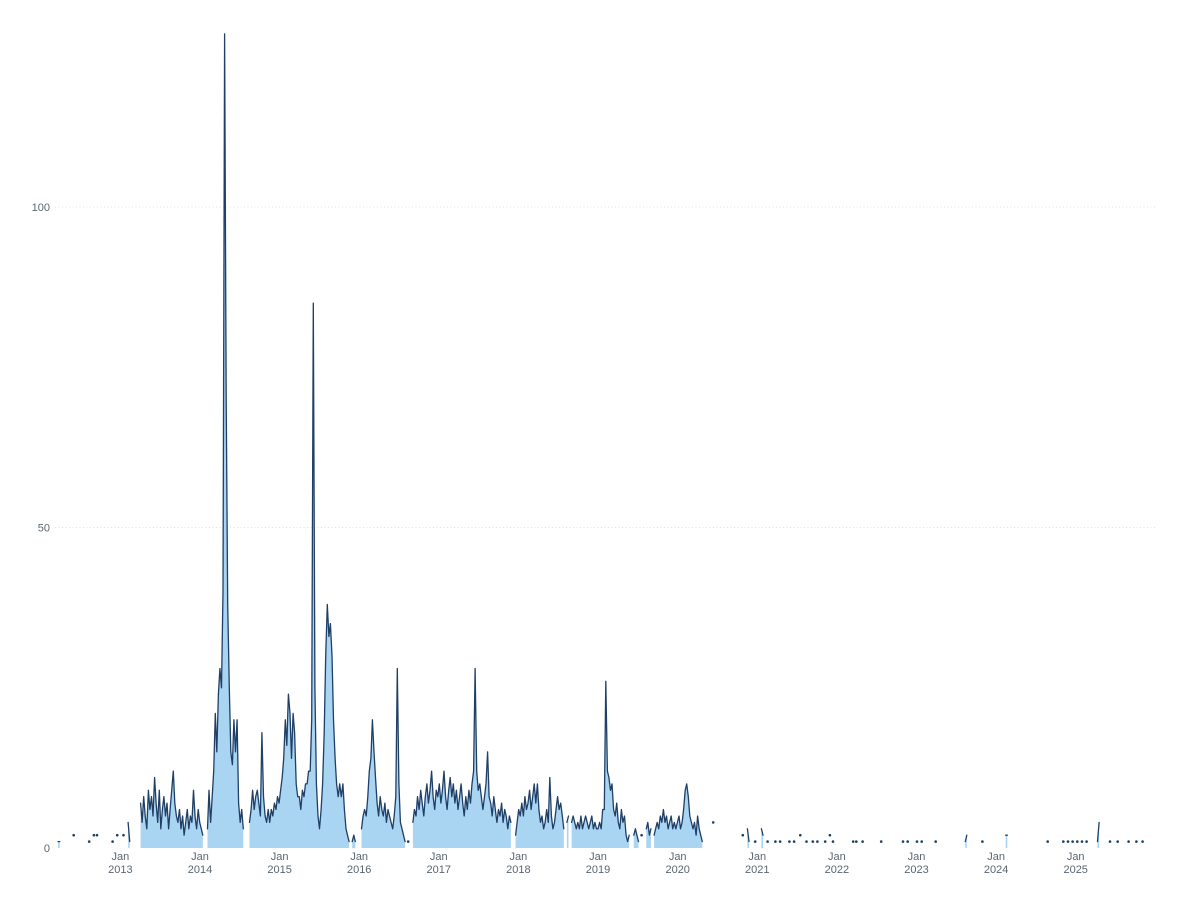 The width and height of the screenshot is (1184, 900). I want to click on y-axis-labels: 0 50 100, so click(41, 528).